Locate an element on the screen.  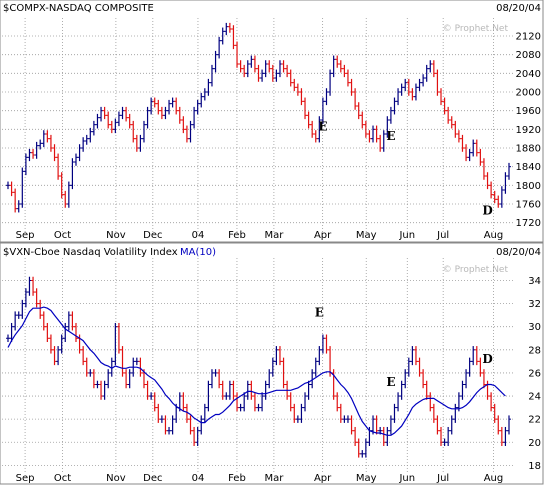
nasdaq-y-tick-label: 1920 is located at coordinates (528, 130).